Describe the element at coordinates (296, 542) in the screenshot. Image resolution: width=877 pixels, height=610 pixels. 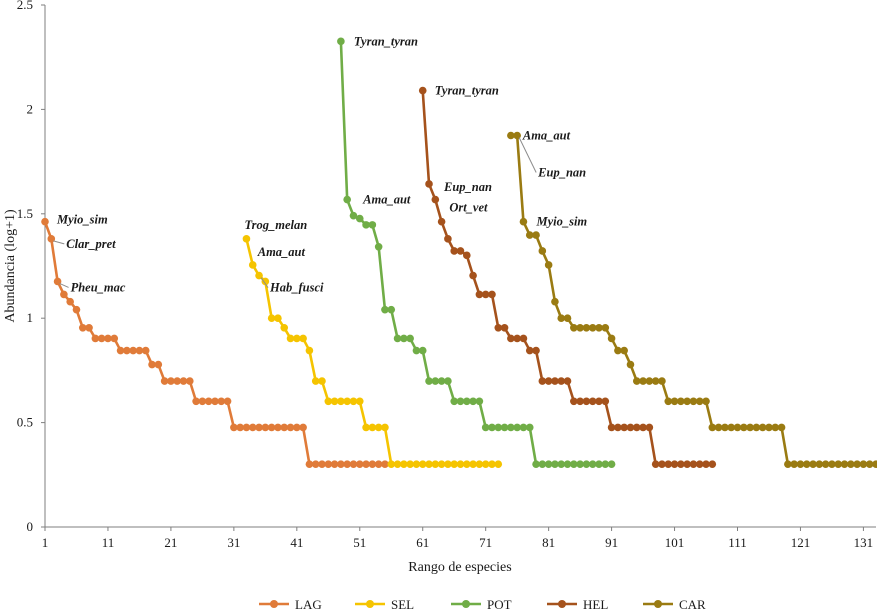
I see `x-tick-label: 41` at that location.